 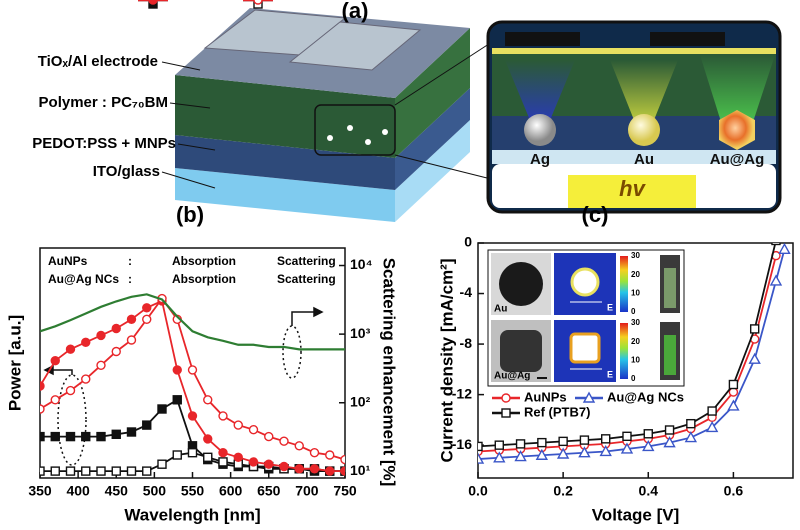 What do you see at coordinates (670, 355) in the screenshot?
I see `vial` at bounding box center [670, 355].